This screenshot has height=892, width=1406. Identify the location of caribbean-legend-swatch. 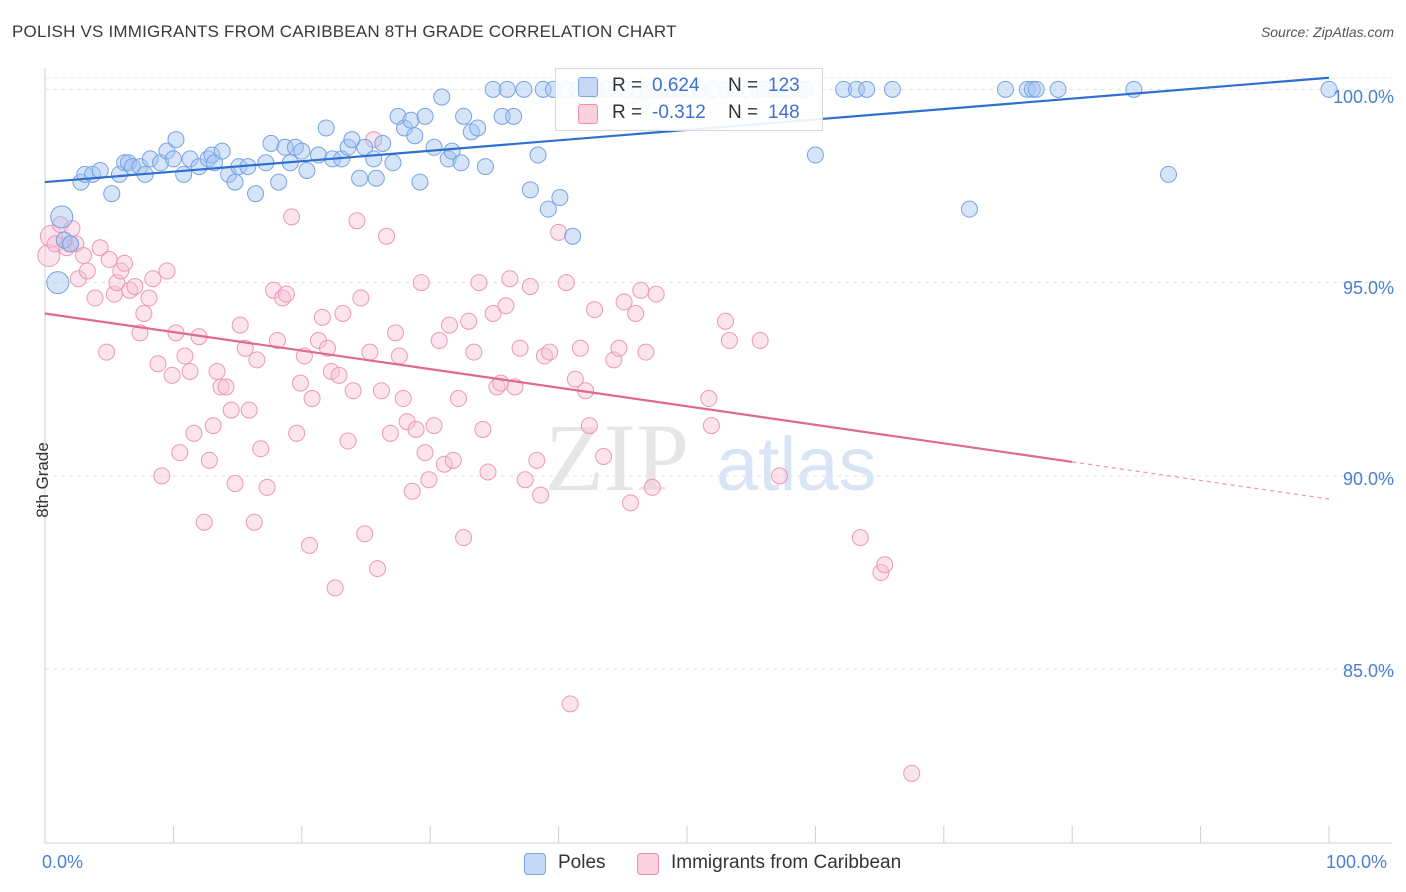
(648, 864).